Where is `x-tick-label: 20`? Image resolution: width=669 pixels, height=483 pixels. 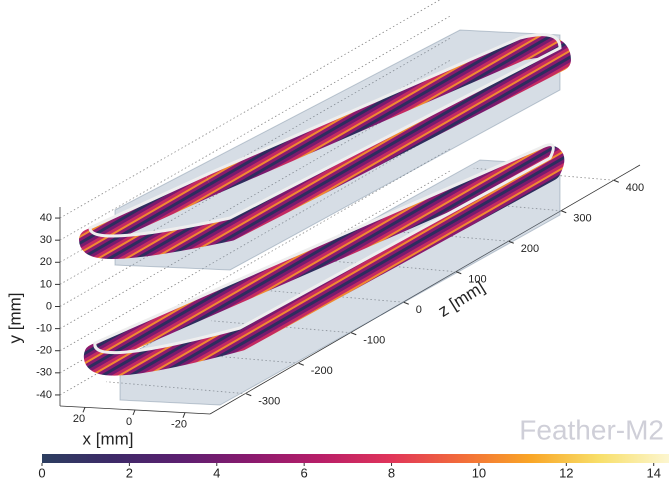 x-tick-label: 20 is located at coordinates (79, 419).